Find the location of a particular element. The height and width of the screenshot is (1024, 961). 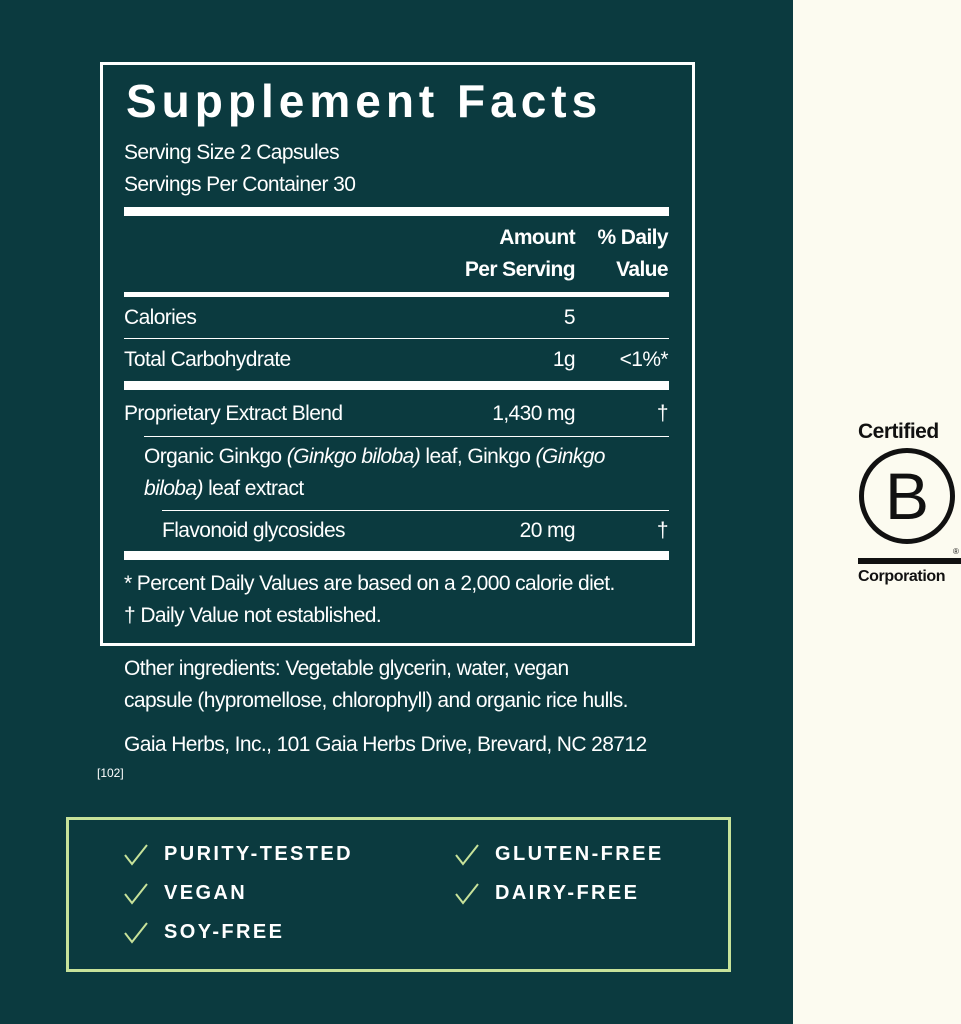

b-corp-logo: Certified B ® Corporation is located at coordinates (909, 503).